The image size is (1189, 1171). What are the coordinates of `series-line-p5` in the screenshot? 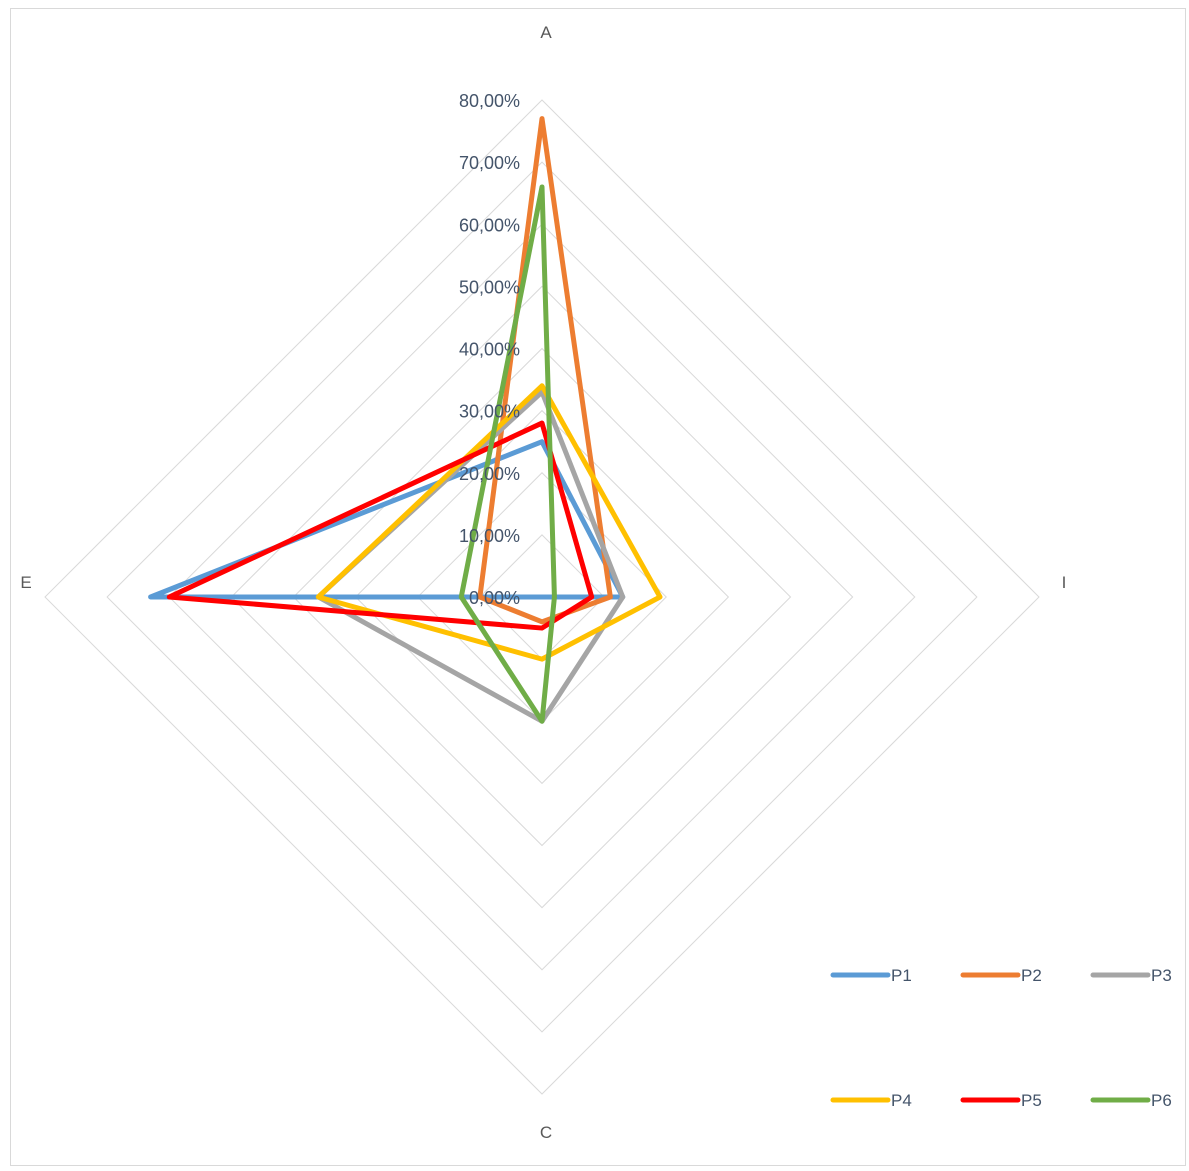 It's located at (380, 525).